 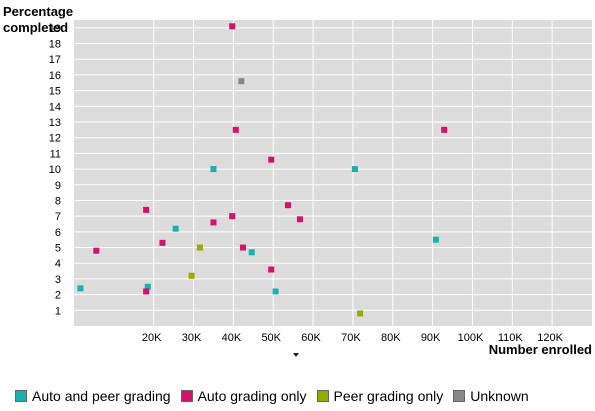 I want to click on y-tick-label: 10, so click(x=55, y=170).